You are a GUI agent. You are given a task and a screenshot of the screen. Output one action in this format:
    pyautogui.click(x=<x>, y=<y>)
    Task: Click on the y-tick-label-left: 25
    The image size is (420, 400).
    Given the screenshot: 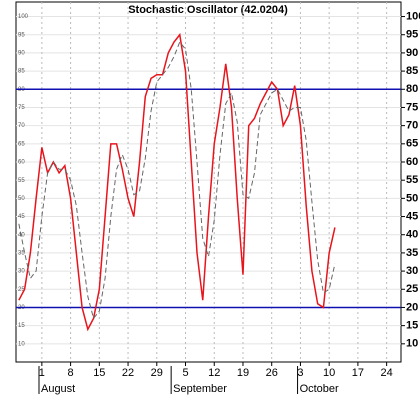 What is the action you would take?
    pyautogui.click(x=21, y=290)
    